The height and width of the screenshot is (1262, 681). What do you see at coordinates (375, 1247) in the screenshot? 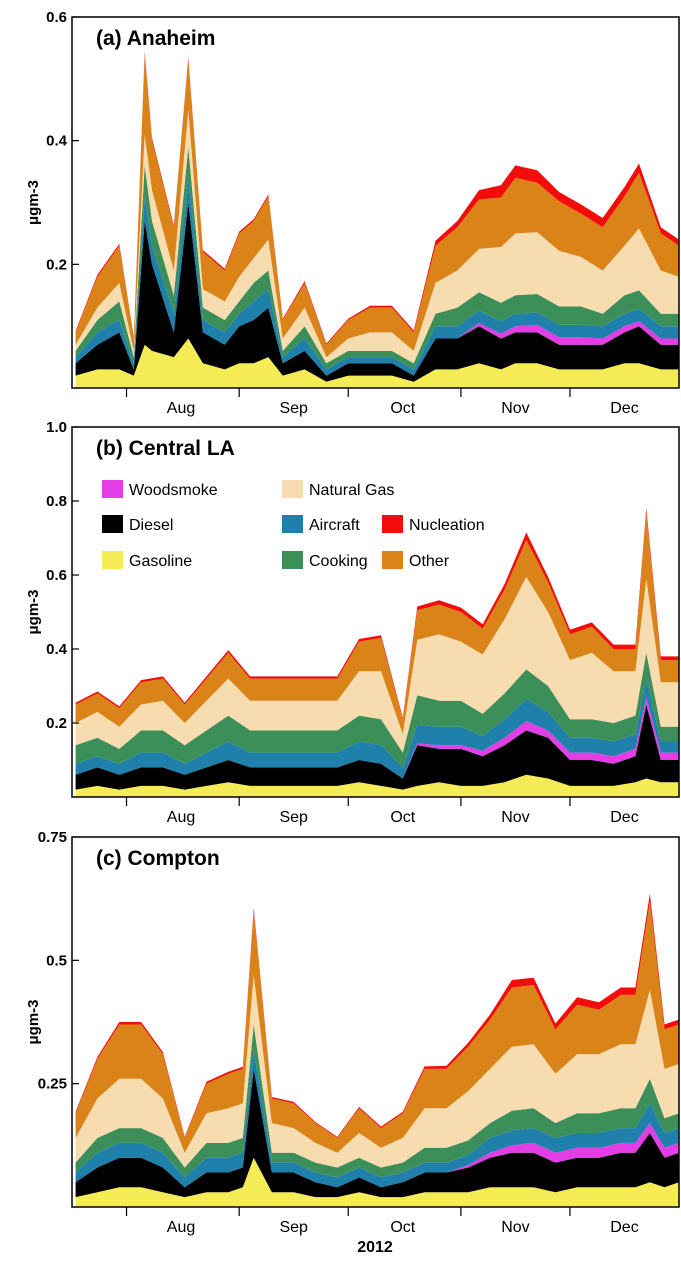
I see `x-axis-label: 2012` at bounding box center [375, 1247].